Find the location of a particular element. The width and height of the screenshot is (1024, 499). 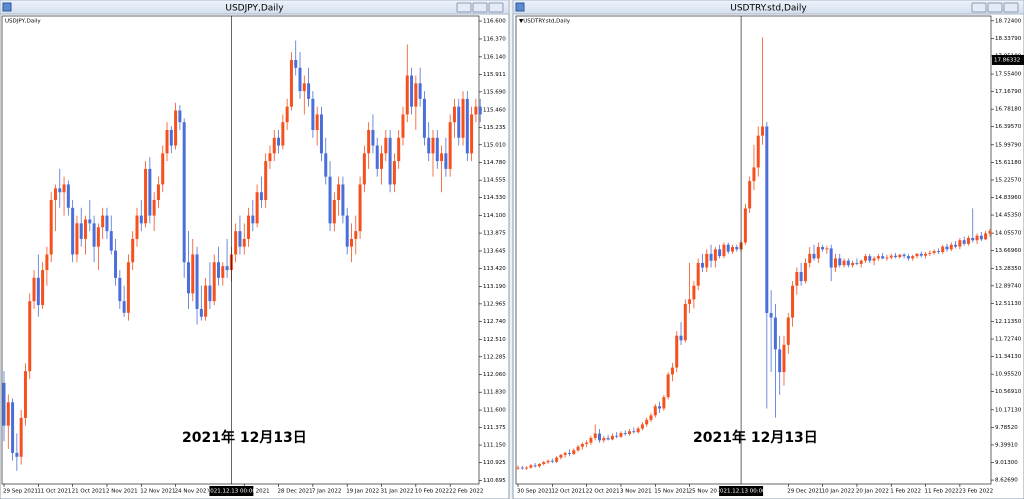

x-tick-label: 20 Jan 2022 is located at coordinates (872, 492).